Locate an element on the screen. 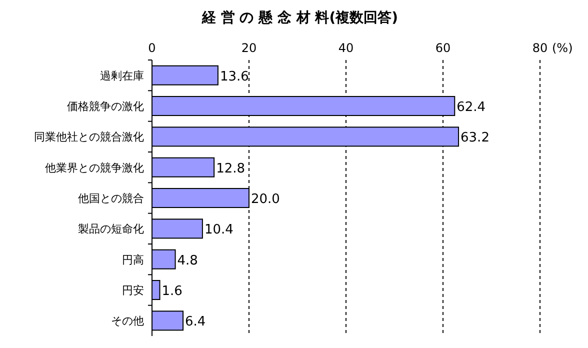 The width and height of the screenshot is (588, 348). y-tick-label: 過剰在庫 is located at coordinates (122, 75).